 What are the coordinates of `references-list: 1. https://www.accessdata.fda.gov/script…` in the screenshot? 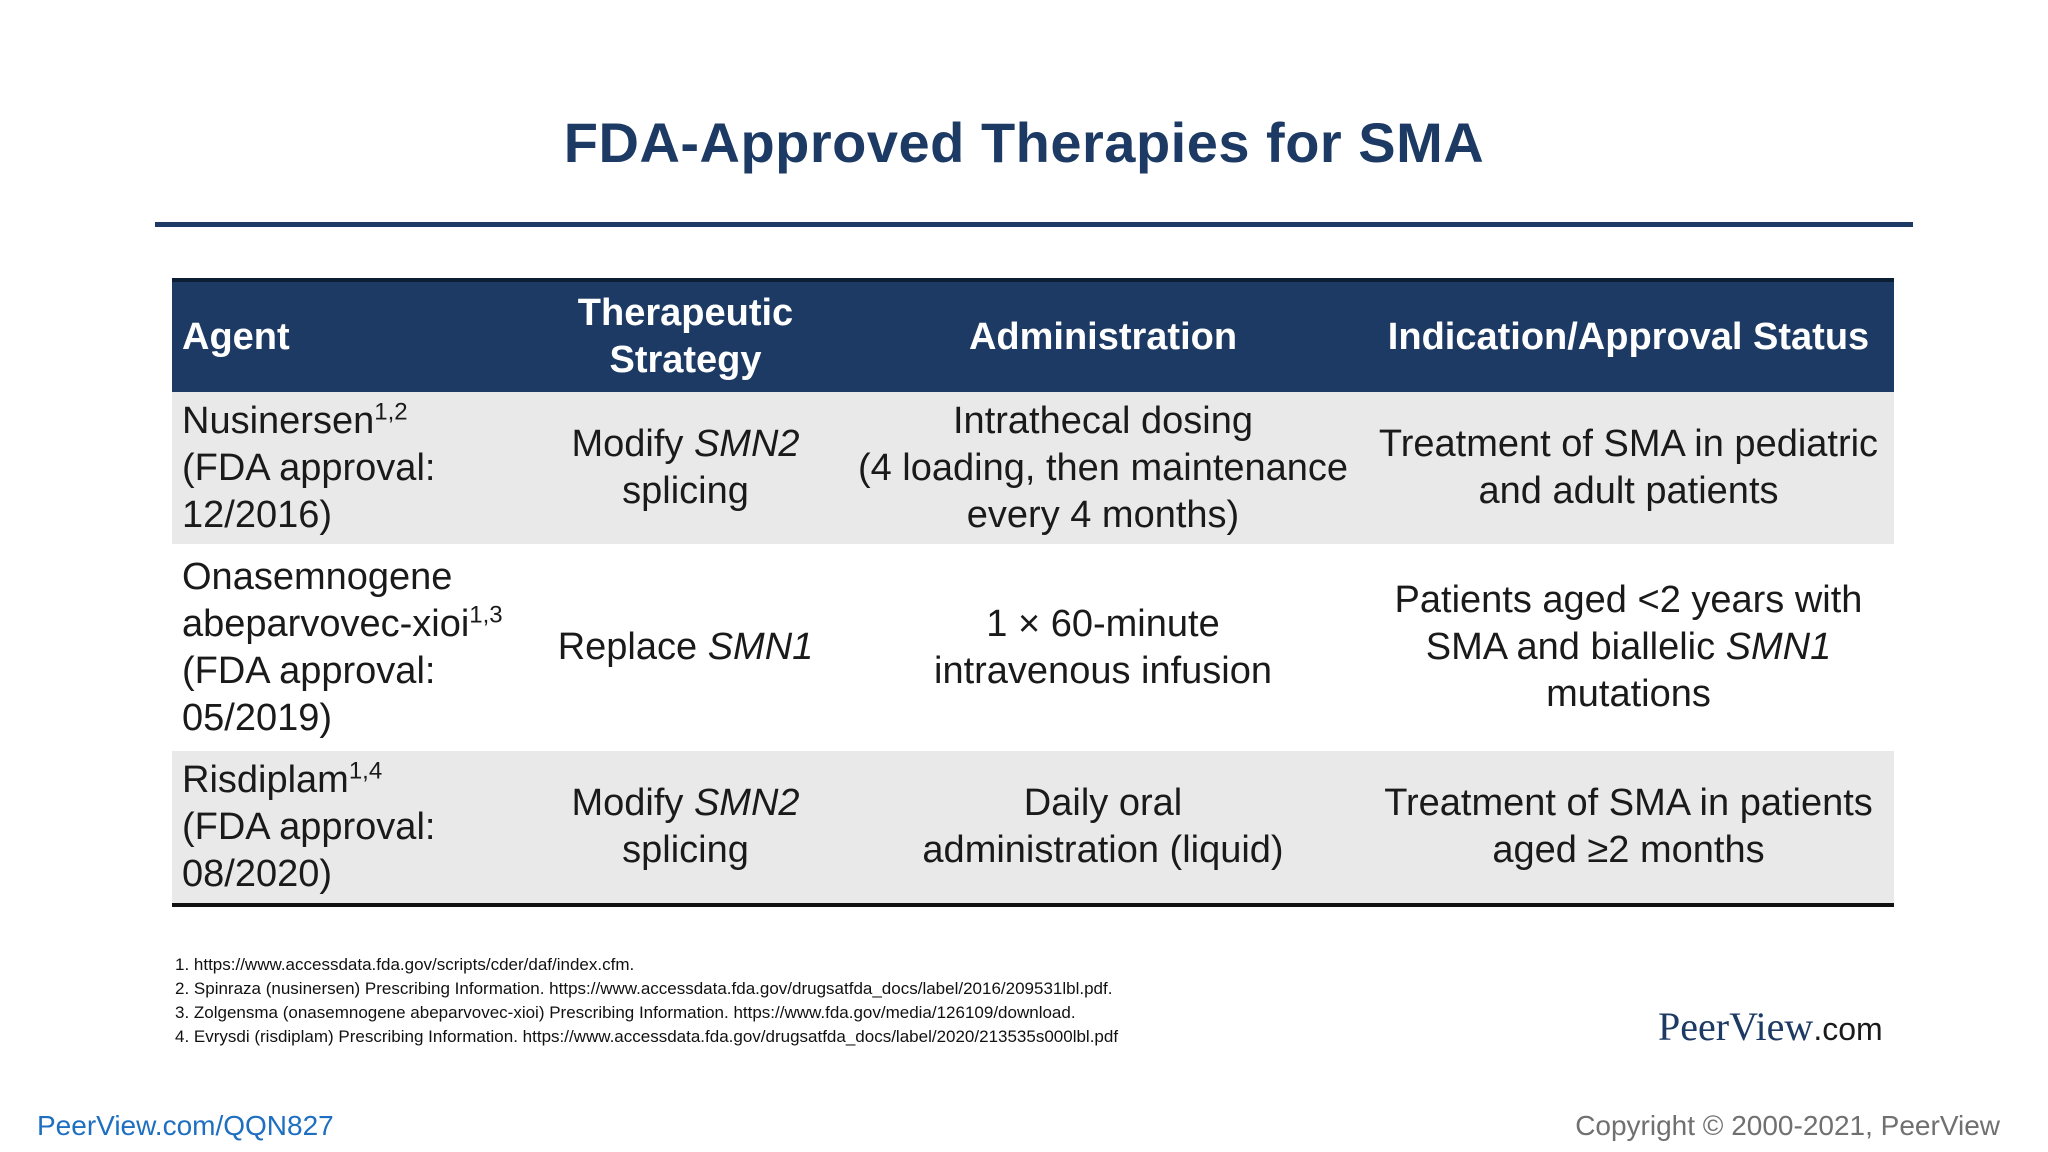 It's located at (646, 1001).